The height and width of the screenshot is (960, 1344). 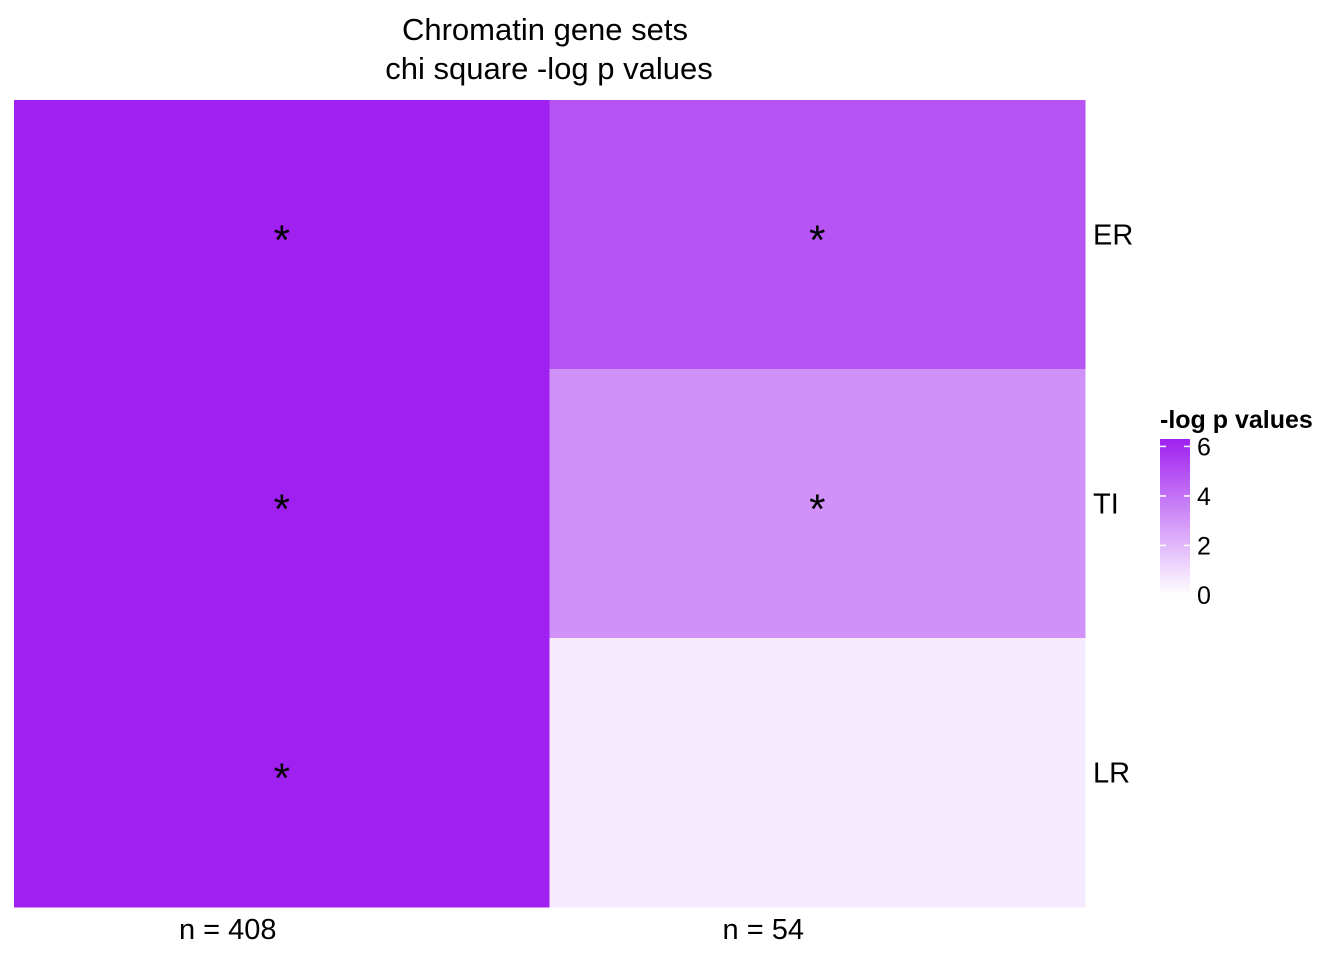 What do you see at coordinates (763, 930) in the screenshot?
I see `column-label-2: n = 54` at bounding box center [763, 930].